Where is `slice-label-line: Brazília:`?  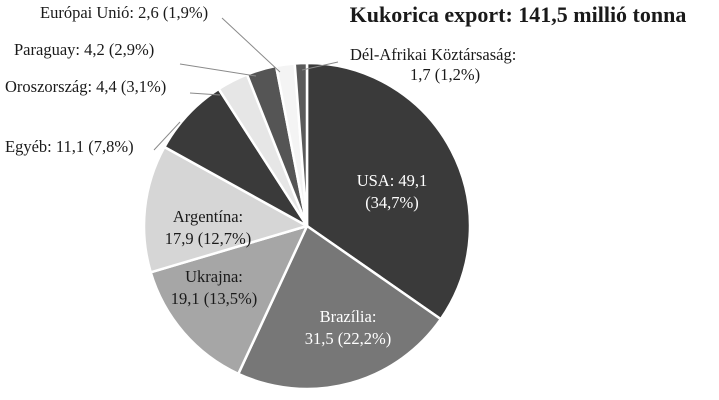 slice-label-line: Brazília: is located at coordinates (348, 316).